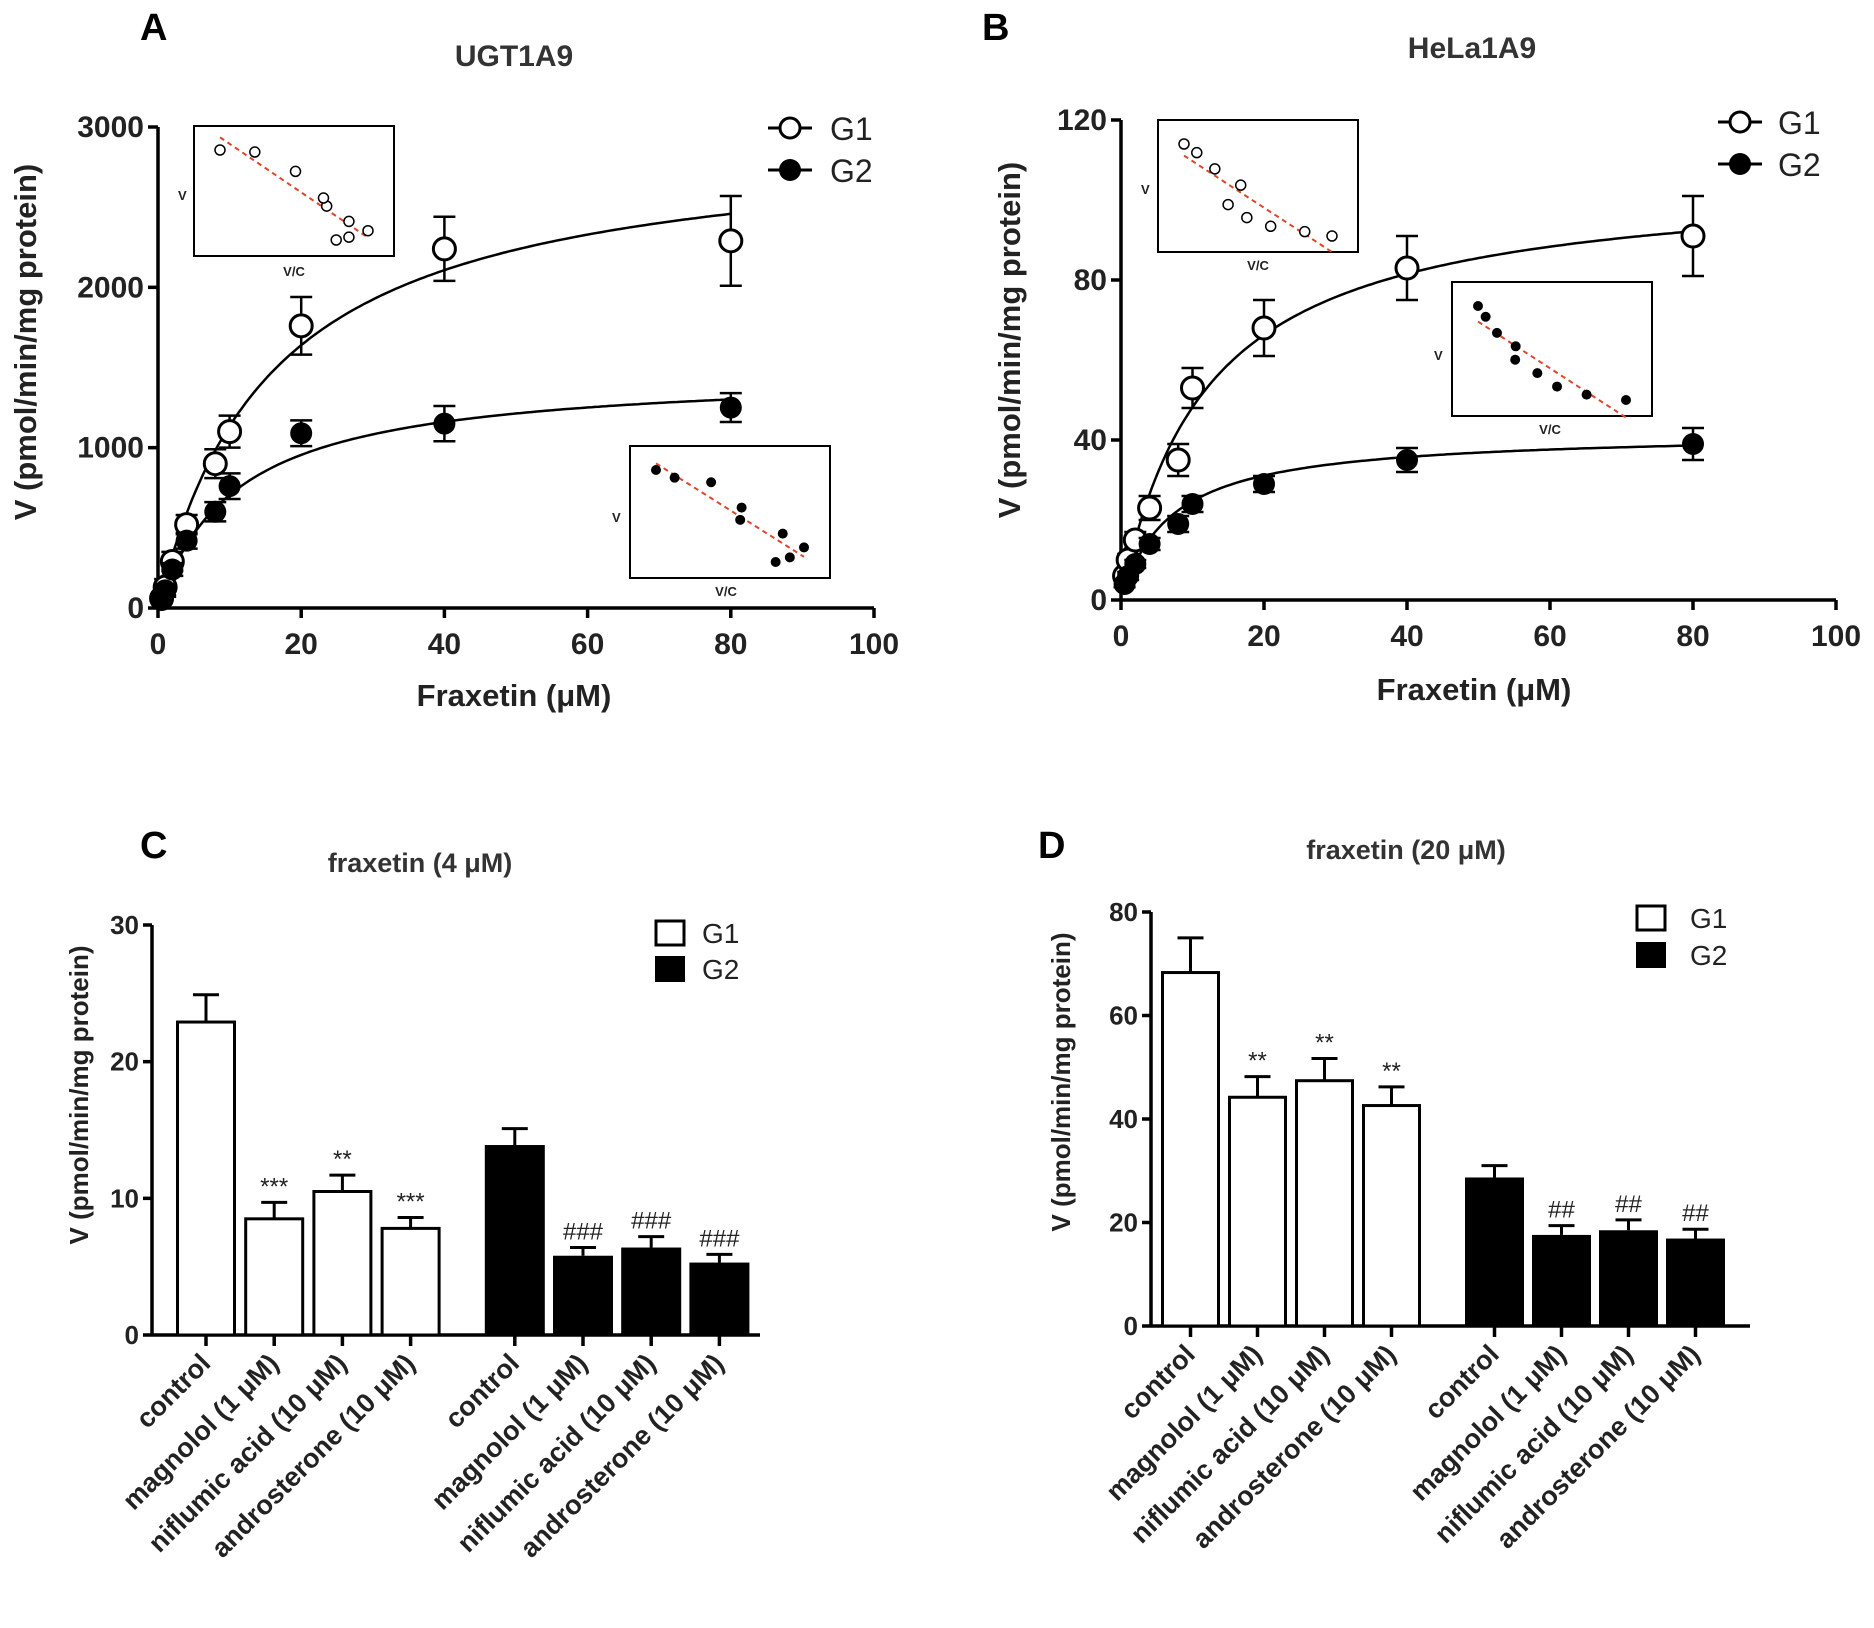  What do you see at coordinates (1472, 48) in the screenshot?
I see `panel-b-title: HeLa1A9` at bounding box center [1472, 48].